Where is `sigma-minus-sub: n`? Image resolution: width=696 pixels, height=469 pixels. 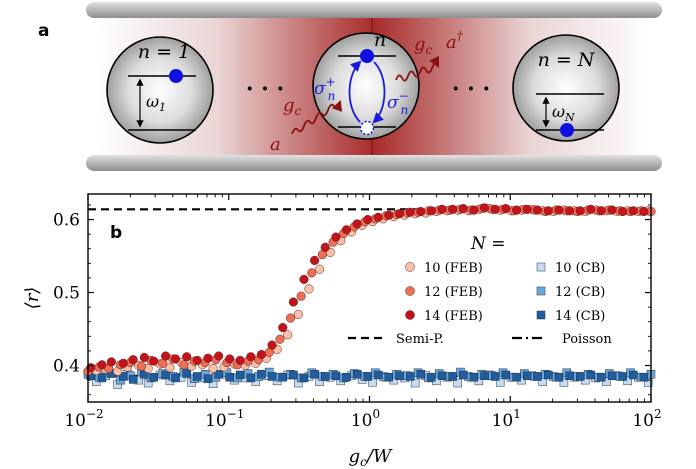 sigma-minus-sub: n is located at coordinates (405, 110).